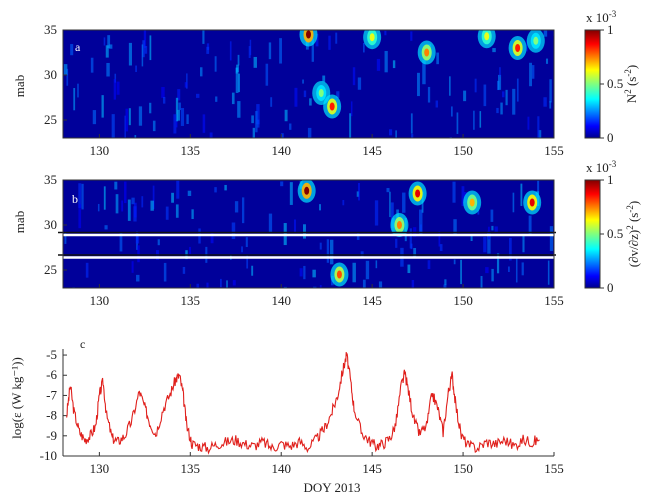  I want to click on colorbar-b, so click(592, 234).